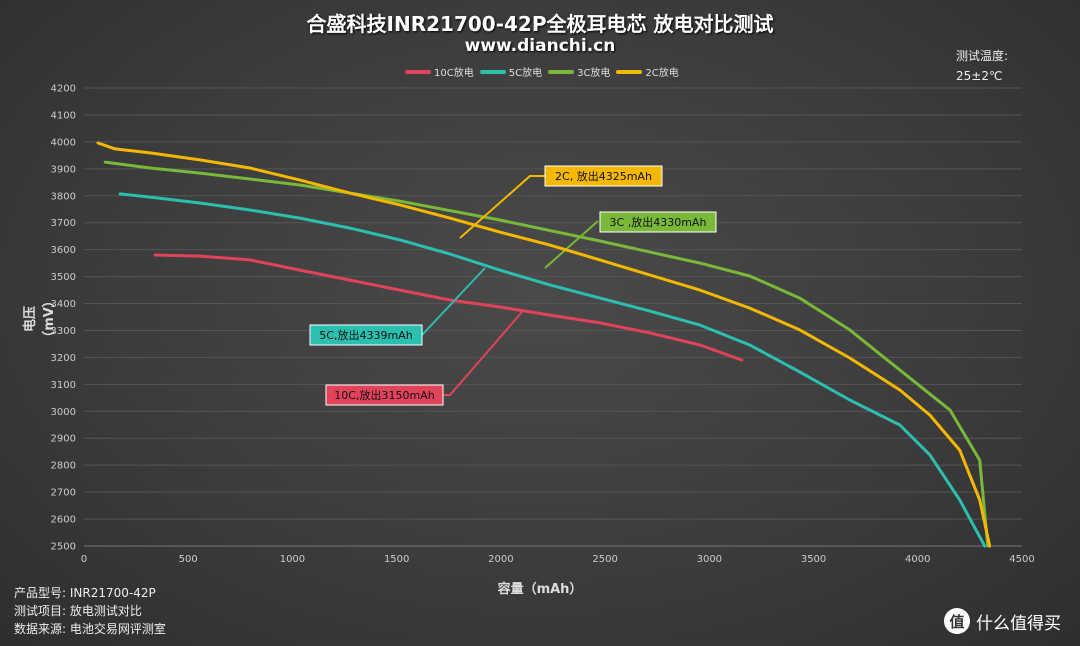  Describe the element at coordinates (63, 466) in the screenshot. I see `y-tick-label: 2800` at that location.